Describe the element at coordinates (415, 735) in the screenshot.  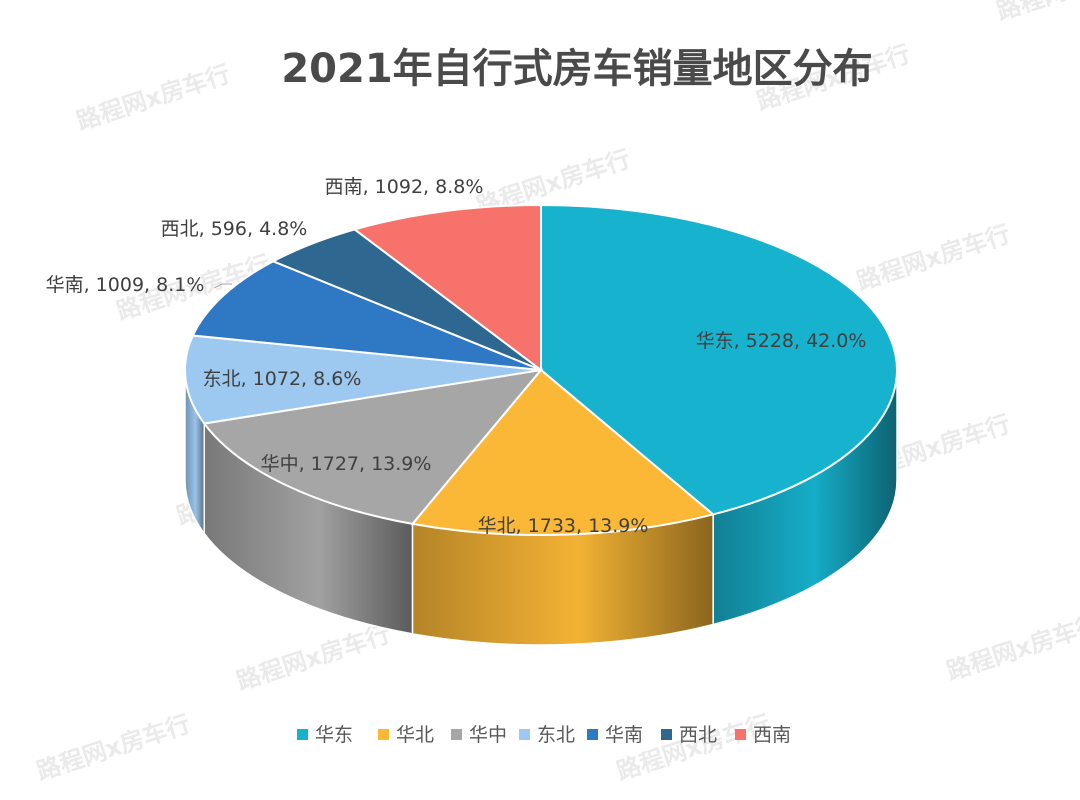
I see `legend-label-华北: 华北` at that location.